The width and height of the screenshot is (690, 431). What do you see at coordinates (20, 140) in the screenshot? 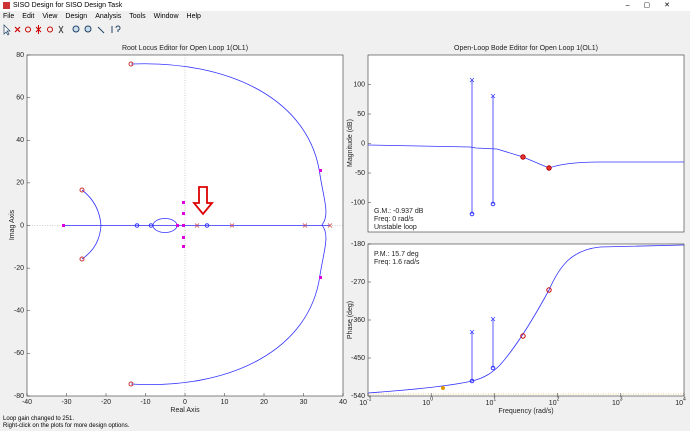
I see `y-tick-label: 40` at bounding box center [20, 140].